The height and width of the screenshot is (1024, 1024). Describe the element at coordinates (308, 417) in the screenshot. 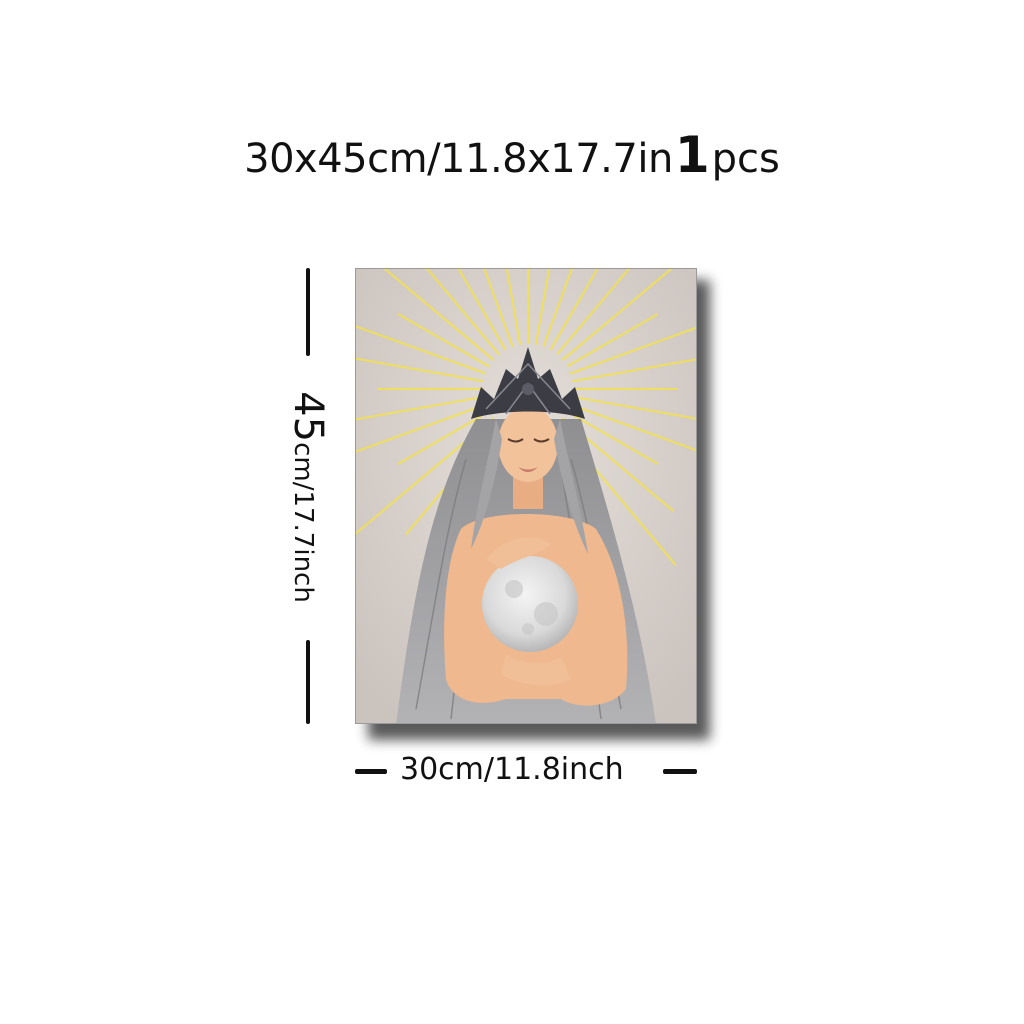

I see `height-value: 45` at that location.